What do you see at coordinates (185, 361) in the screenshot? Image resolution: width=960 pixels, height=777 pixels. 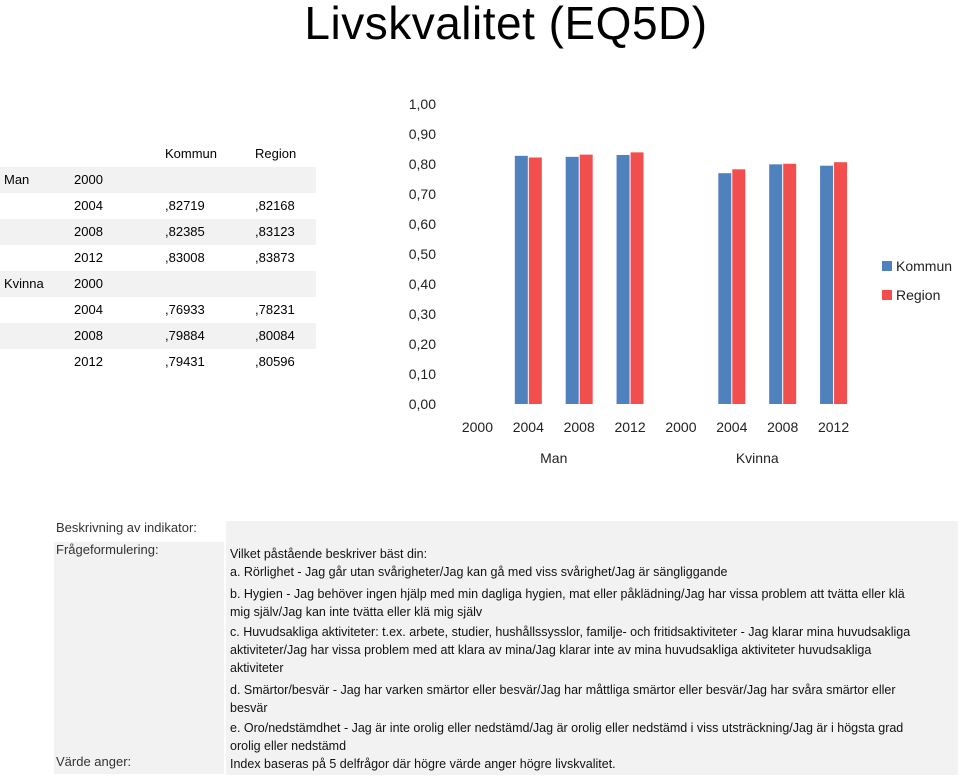 I see `row-kommun: ,79431` at bounding box center [185, 361].